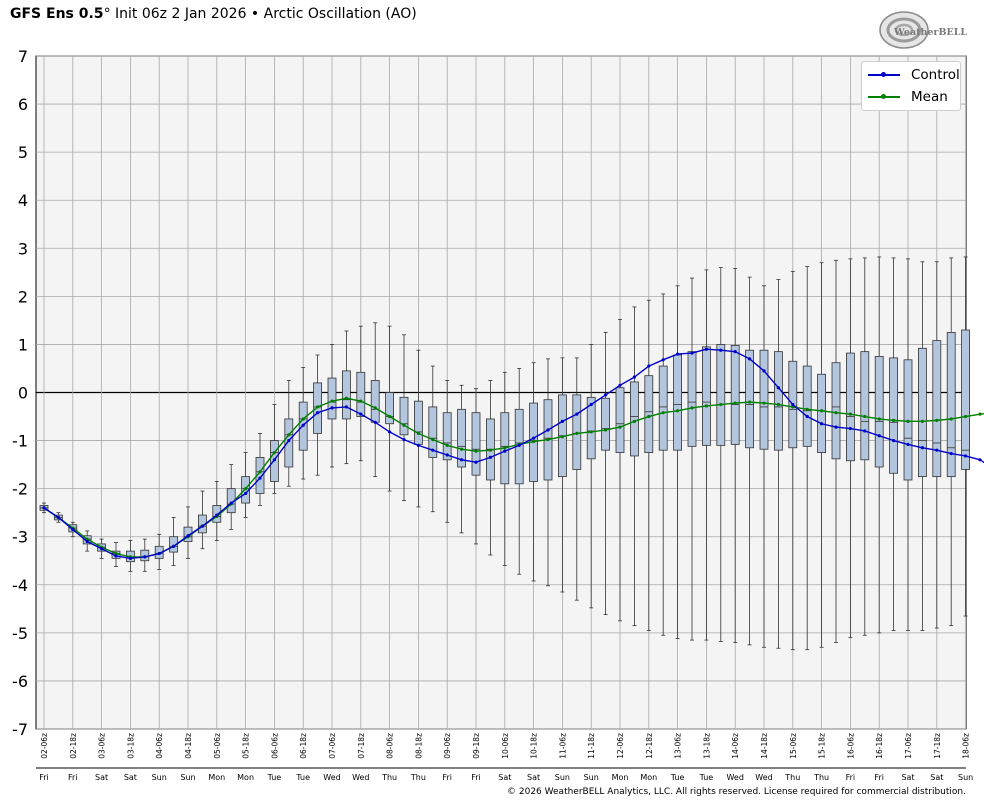 This screenshot has height=808, width=984. I want to click on x-tick-label: 12-18z, so click(649, 746).